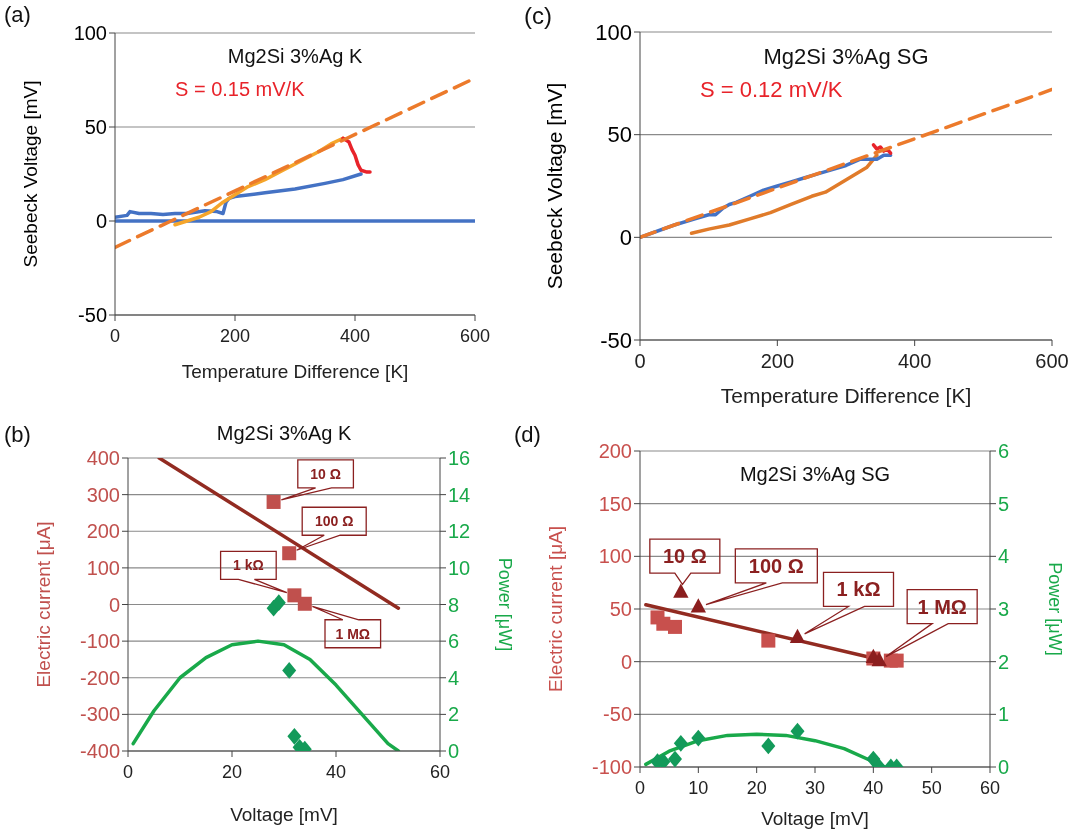 The width and height of the screenshot is (1071, 830). Describe the element at coordinates (815, 787) in the screenshot. I see `x-tick-label: 30` at that location.